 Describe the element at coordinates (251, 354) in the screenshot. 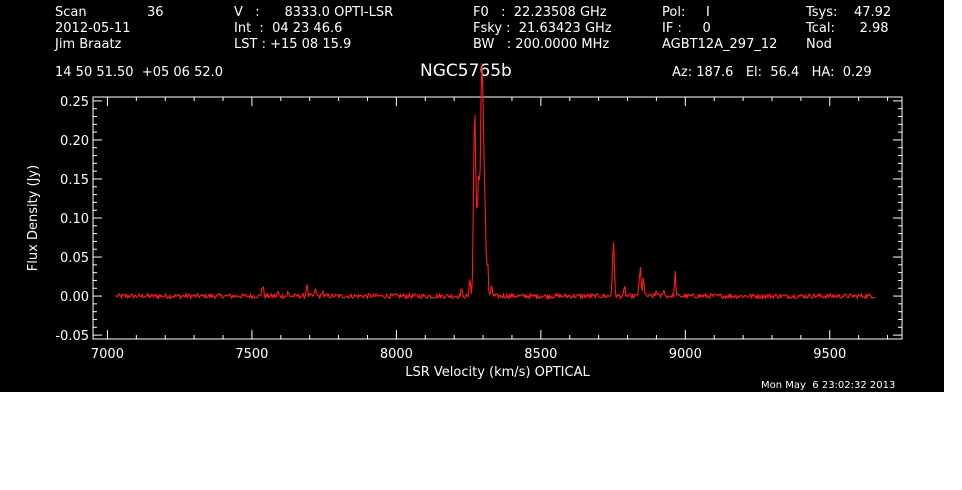

I see `x-tick-label: 7500` at that location.